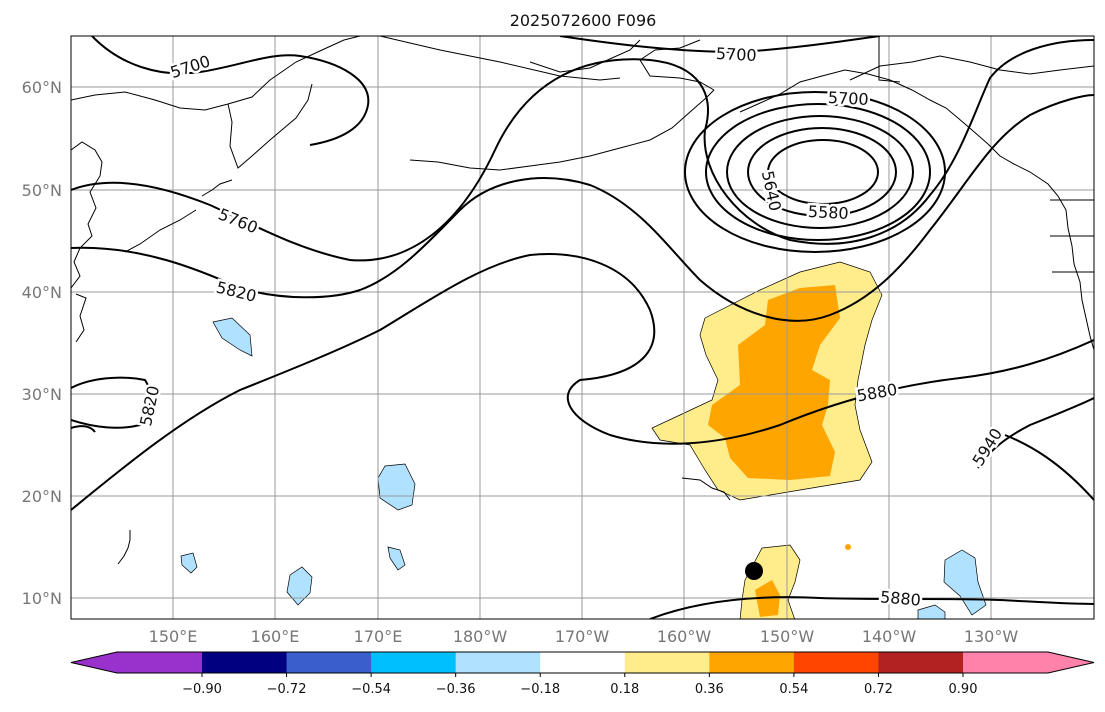 This screenshot has height=712, width=1105. Describe the element at coordinates (624, 689) in the screenshot. I see `colorbar-tick-label: 0.18` at that location.